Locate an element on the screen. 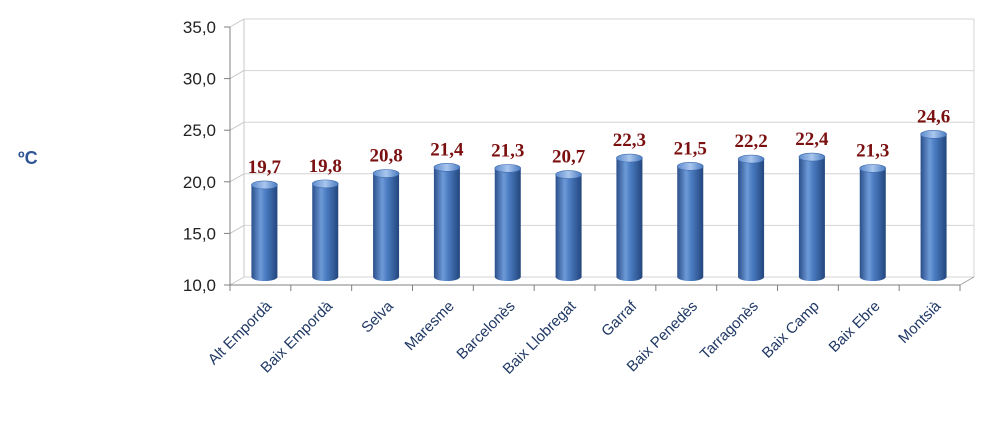 The image size is (984, 432). data-label: 22,4 is located at coordinates (812, 139).